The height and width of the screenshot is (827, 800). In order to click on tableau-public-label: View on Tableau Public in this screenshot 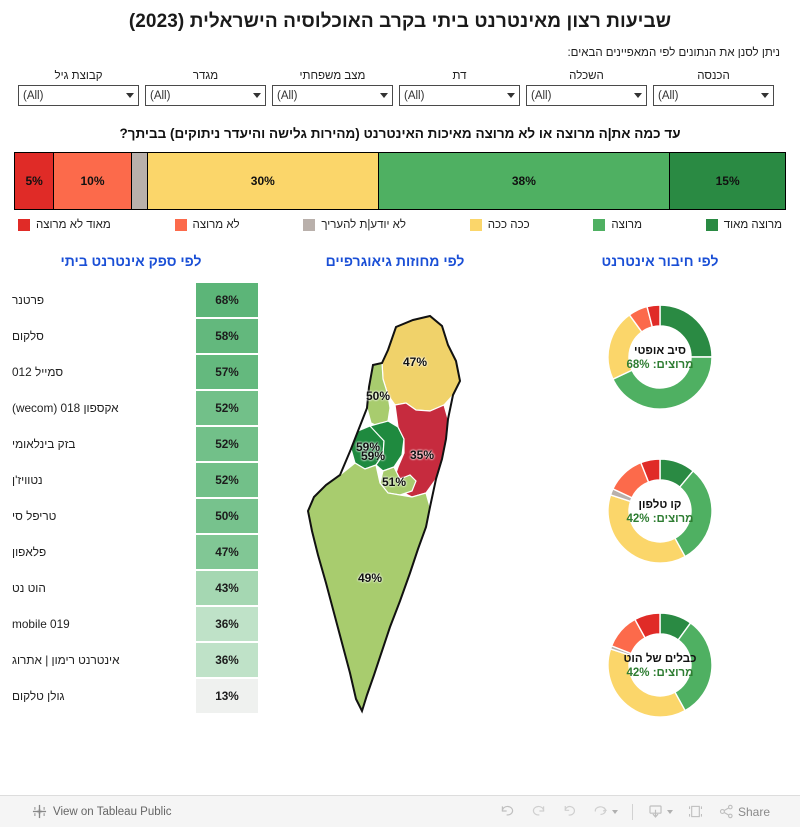, I will do `click(112, 811)`.